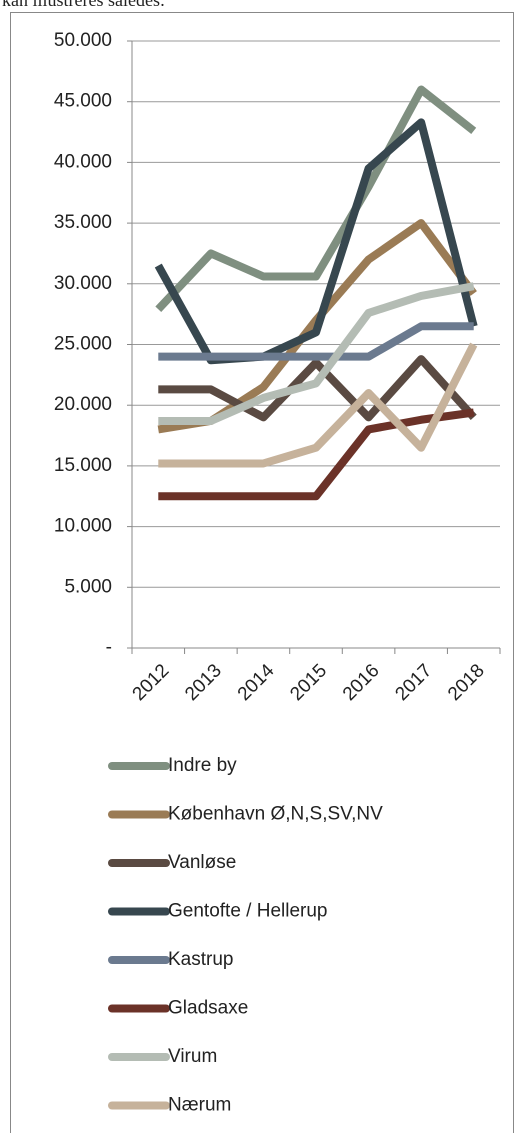 The image size is (524, 1133). What do you see at coordinates (202, 862) in the screenshot?
I see `legend-label: Vanløse` at bounding box center [202, 862].